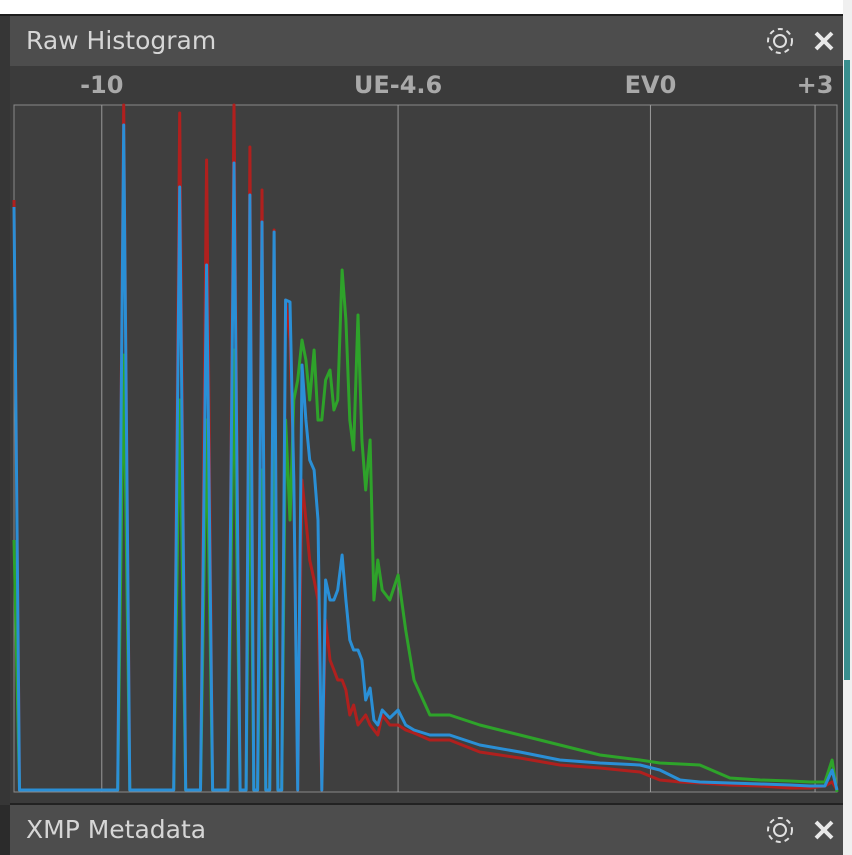 The image size is (852, 855). What do you see at coordinates (421, 15) in the screenshot?
I see `top-border` at bounding box center [421, 15].